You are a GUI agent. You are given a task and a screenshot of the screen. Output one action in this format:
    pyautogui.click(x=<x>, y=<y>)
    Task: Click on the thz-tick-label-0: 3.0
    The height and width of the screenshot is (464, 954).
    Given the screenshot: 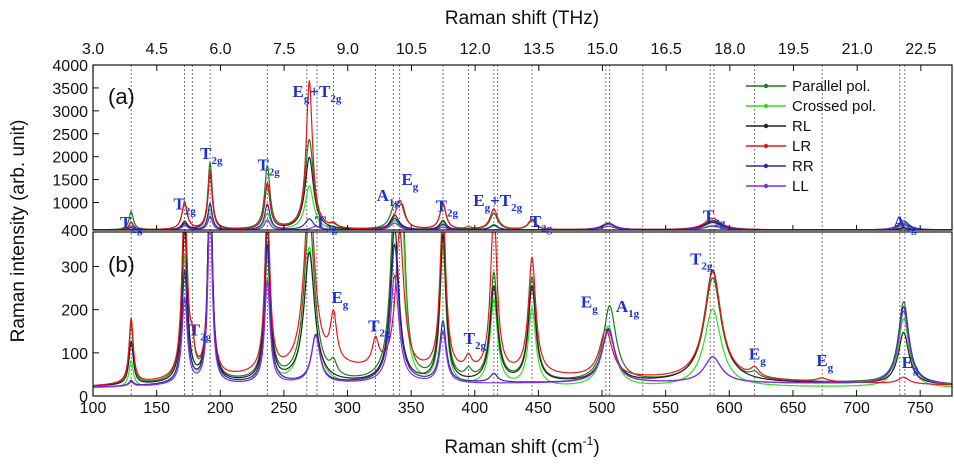 What is the action you would take?
    pyautogui.click(x=93, y=49)
    